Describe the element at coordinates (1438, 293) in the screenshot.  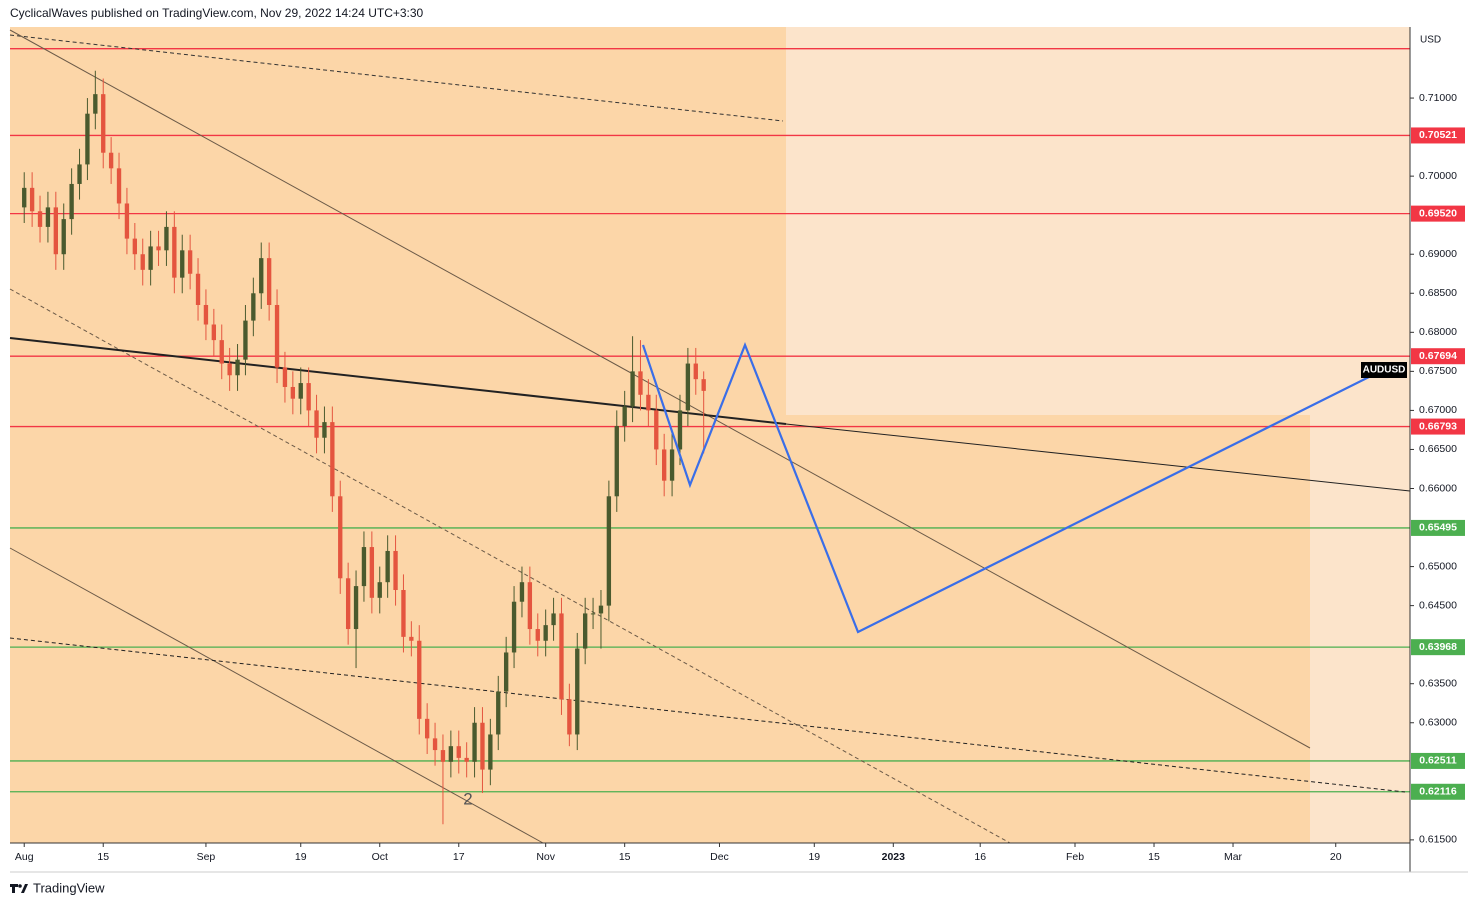
I see `y-tick-label: 0.68500` at that location.